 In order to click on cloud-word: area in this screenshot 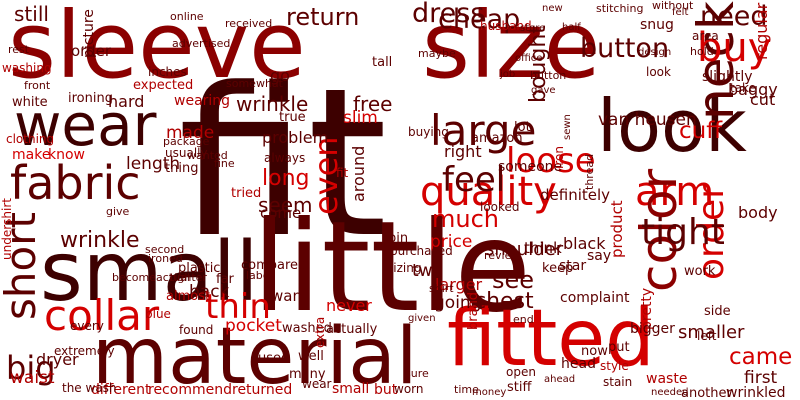, I will do `click(705, 36)`.